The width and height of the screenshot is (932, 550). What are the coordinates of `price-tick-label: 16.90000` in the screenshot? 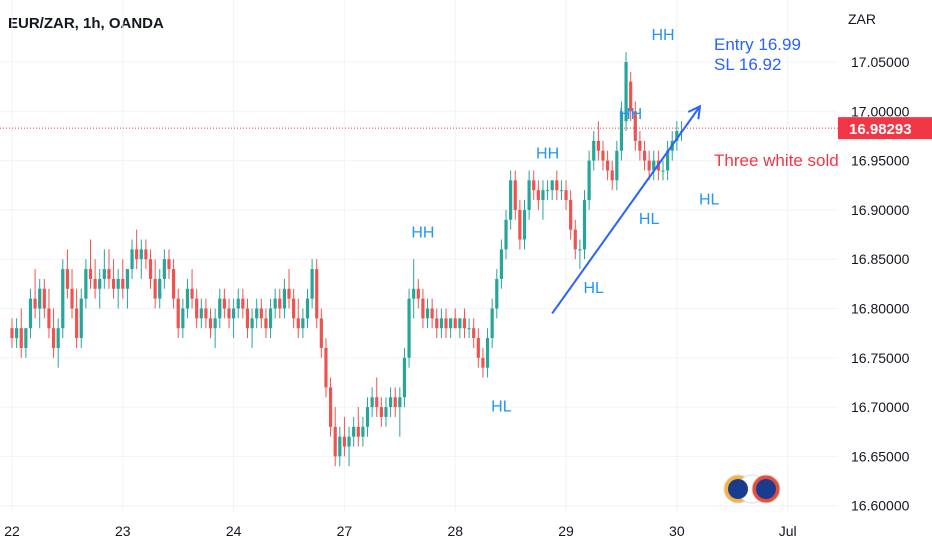 It's located at (880, 210).